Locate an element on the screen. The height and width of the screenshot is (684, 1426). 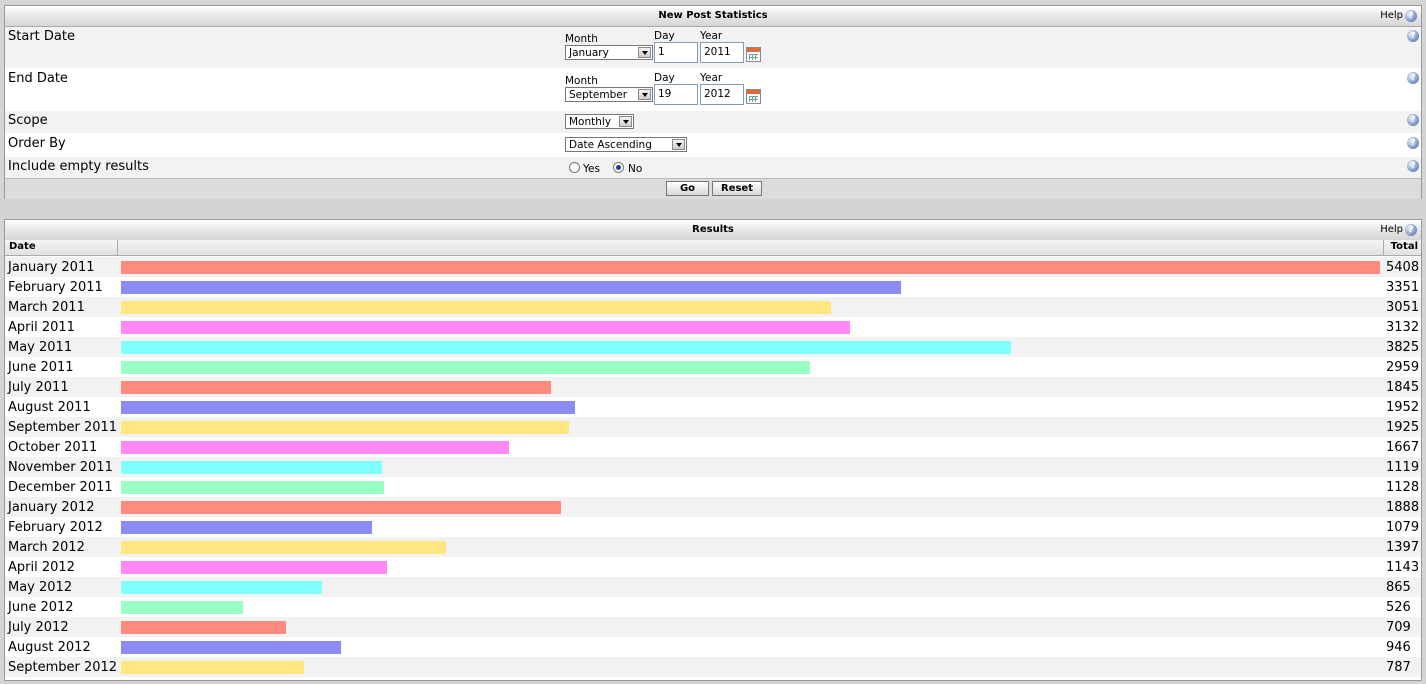
empty-results-row: Include empty results Yes No ? is located at coordinates (713, 168).